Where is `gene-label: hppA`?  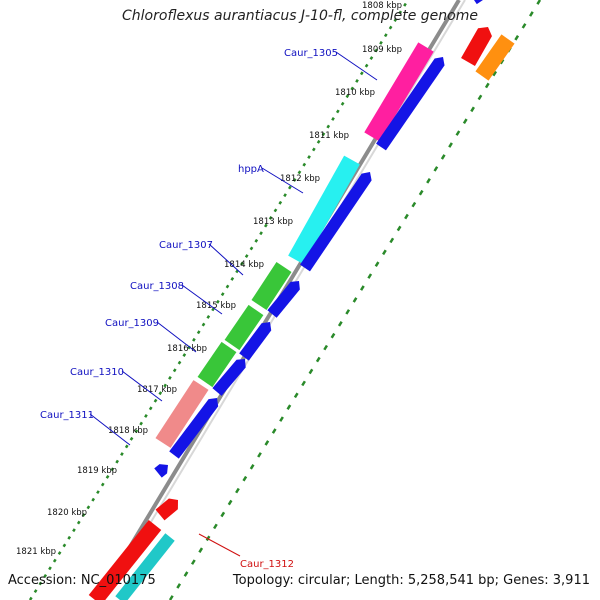 gene-label: hppA is located at coordinates (251, 169).